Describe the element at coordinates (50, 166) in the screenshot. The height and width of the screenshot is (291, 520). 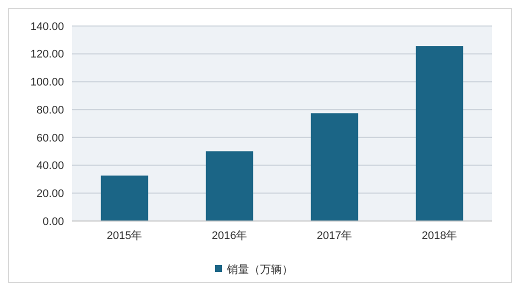
I see `y-tick-label: 40.00` at that location.